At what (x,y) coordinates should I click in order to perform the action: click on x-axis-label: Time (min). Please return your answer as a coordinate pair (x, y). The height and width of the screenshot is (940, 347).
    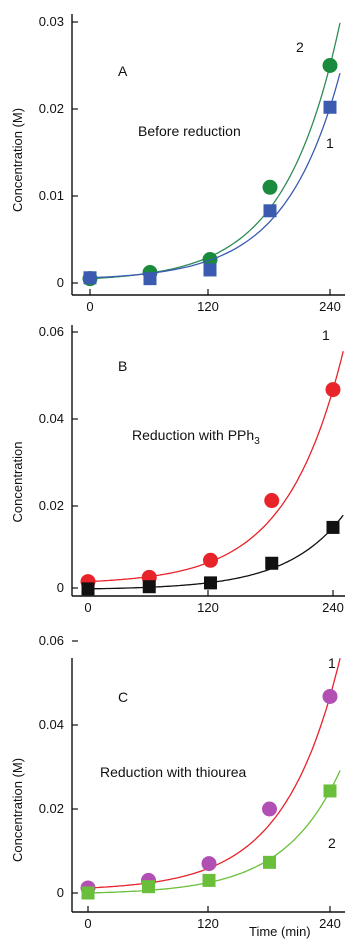
    Looking at the image, I should click on (280, 931).